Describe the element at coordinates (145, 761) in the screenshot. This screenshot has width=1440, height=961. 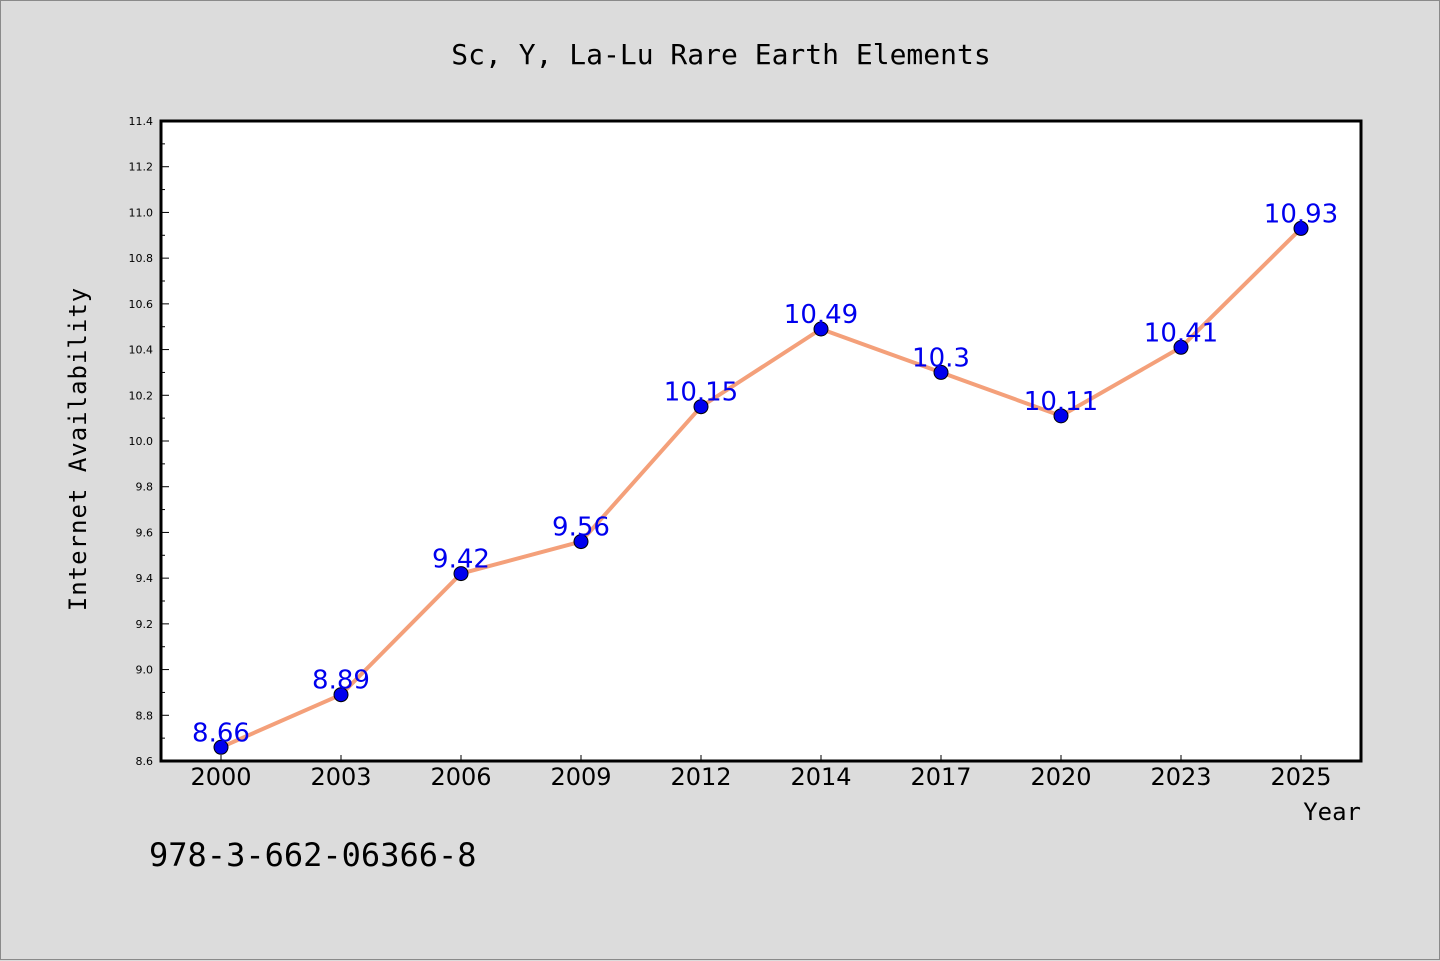
I see `y-tick-label: 8.6` at that location.